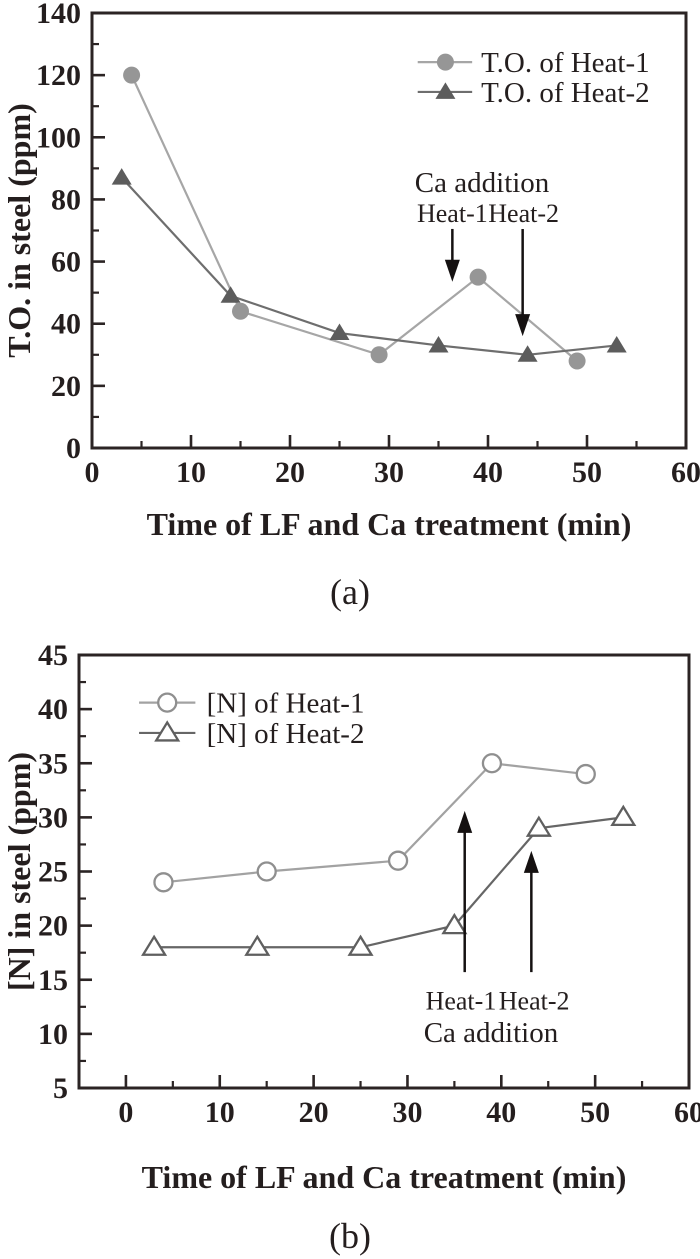  What do you see at coordinates (286, 704) in the screenshot?
I see `legend-label: [N] of Heat-1` at bounding box center [286, 704].